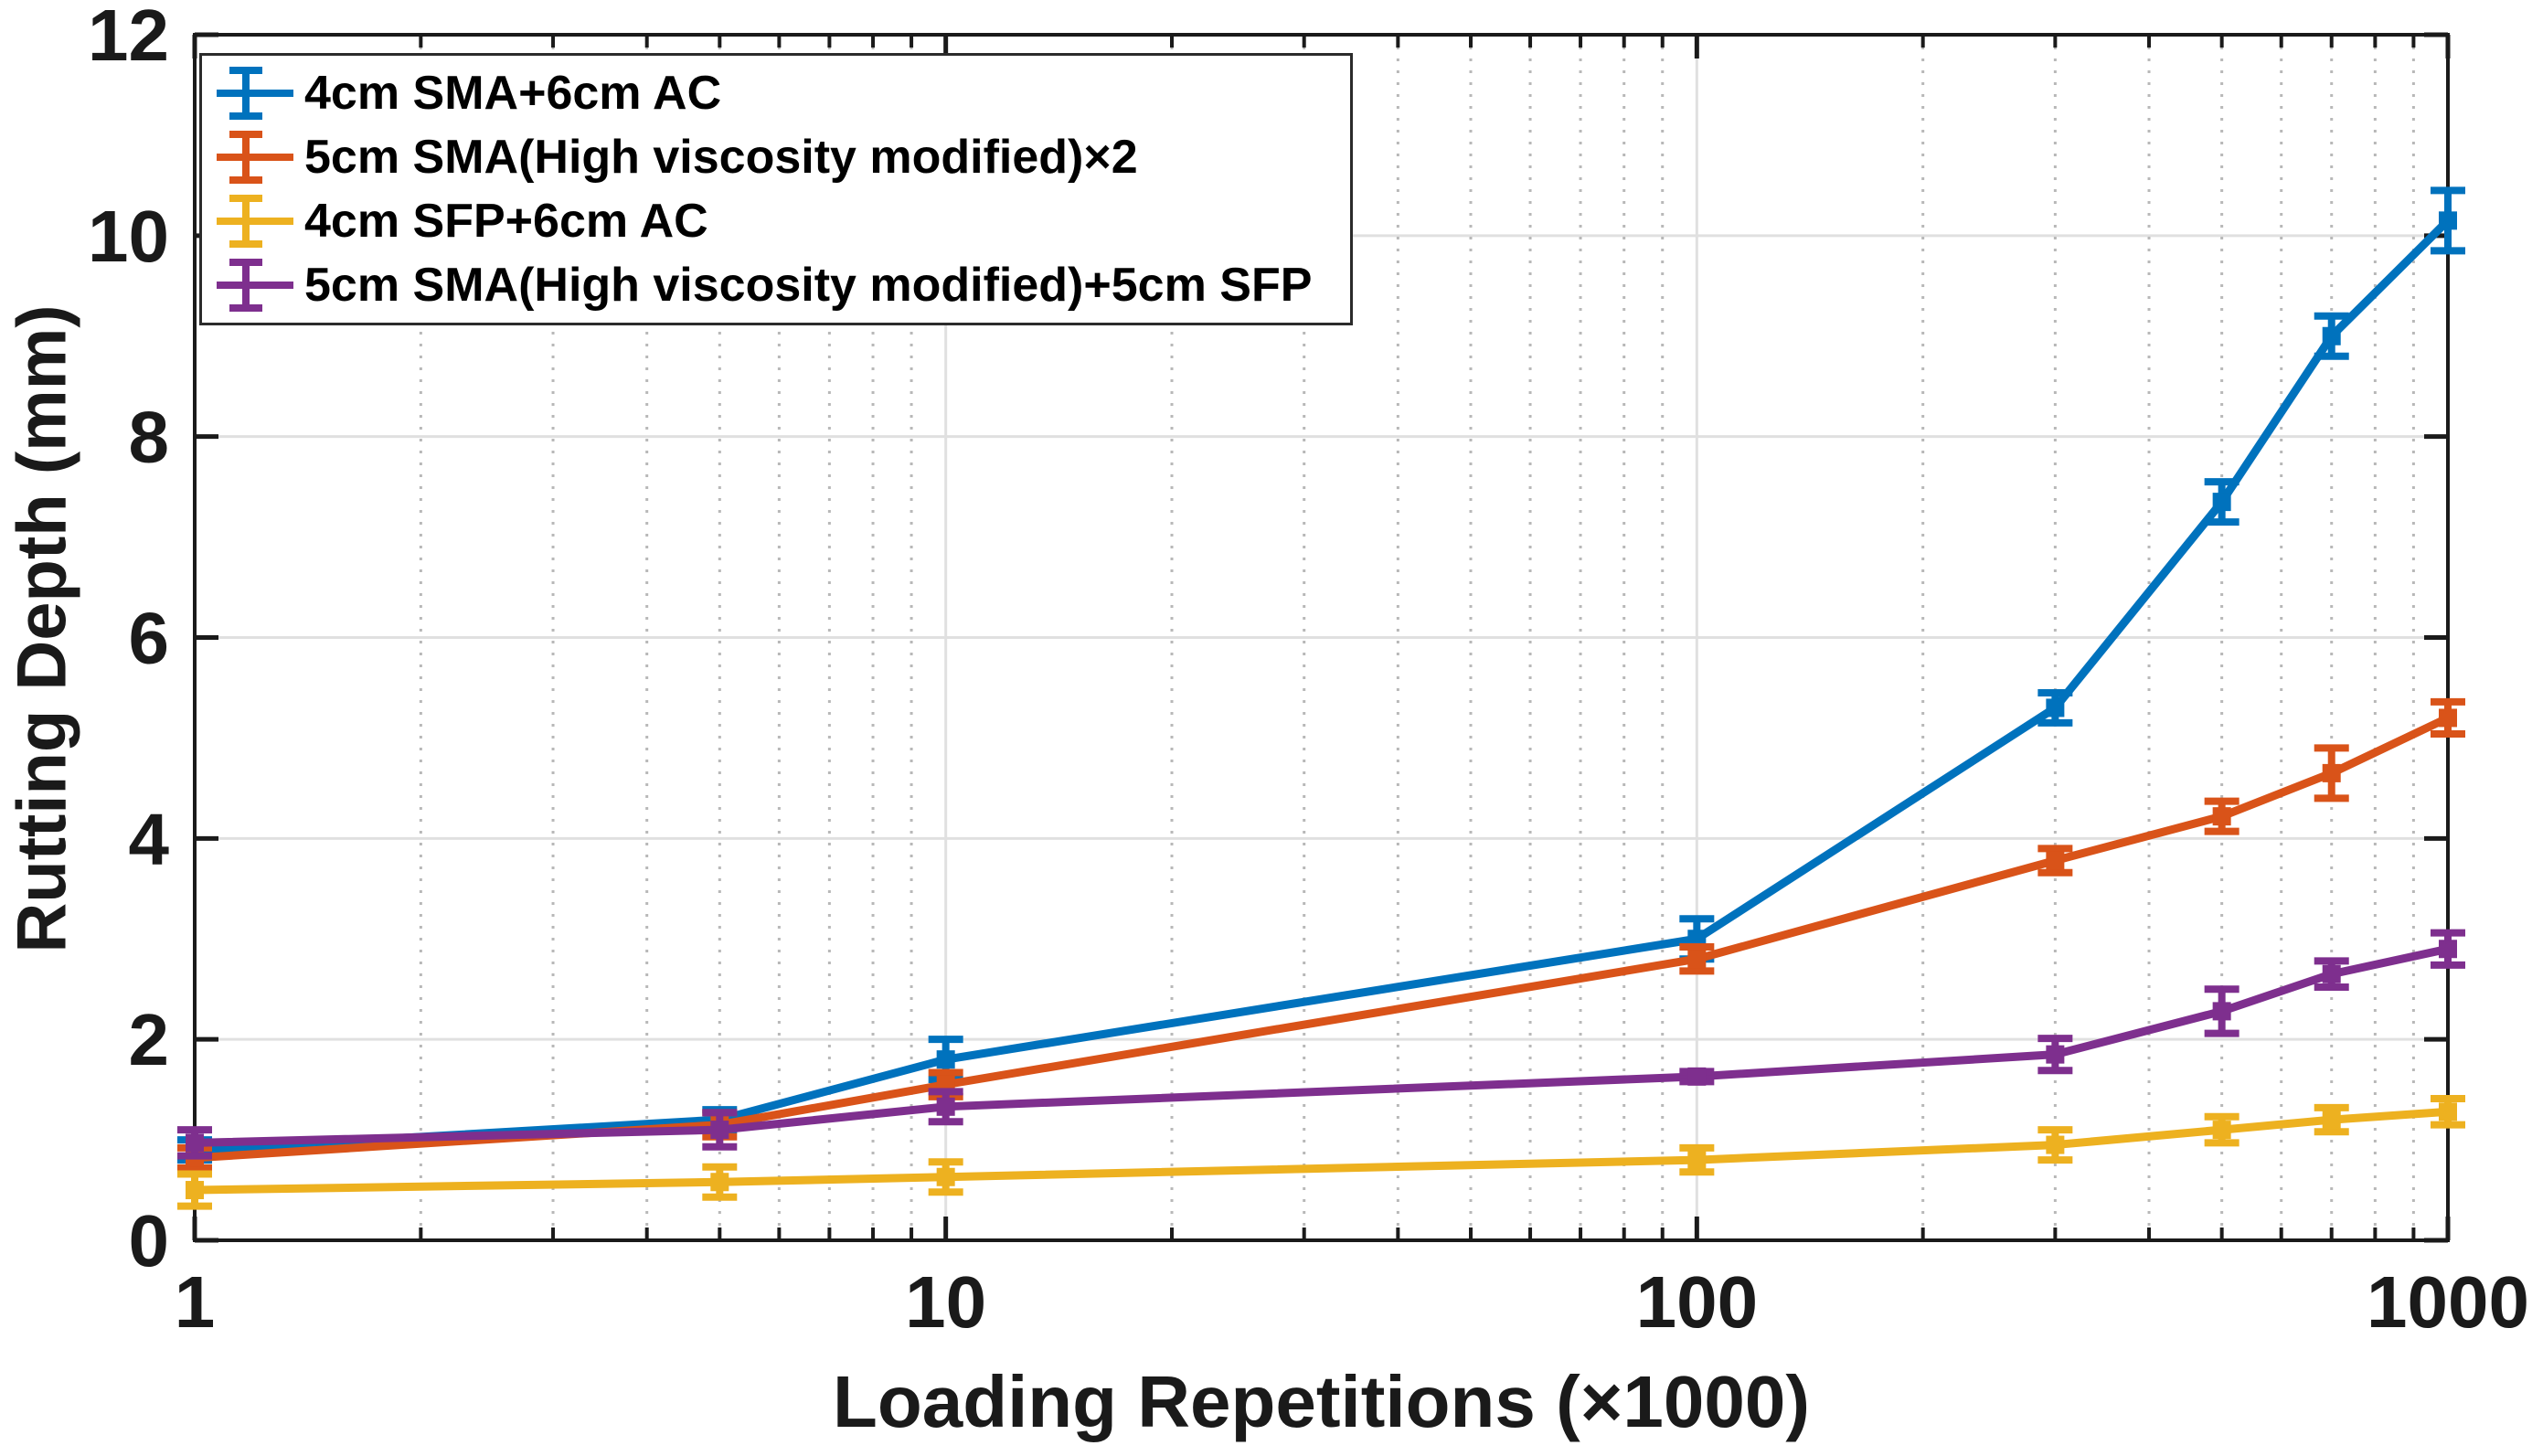 The width and height of the screenshot is (2532, 1456). Describe the element at coordinates (150, 1241) in the screenshot. I see `y-tick-label: 0` at that location.